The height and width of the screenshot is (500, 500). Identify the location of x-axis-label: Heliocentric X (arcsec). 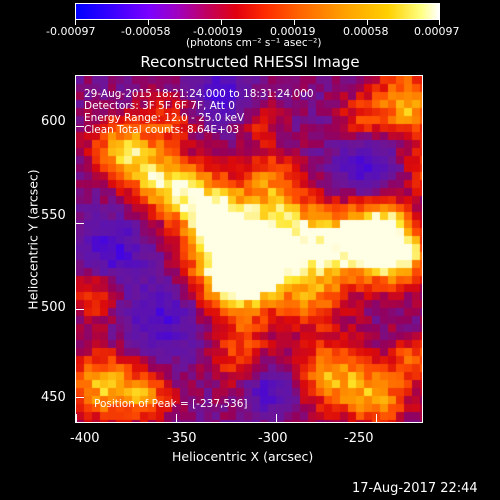
(243, 456).